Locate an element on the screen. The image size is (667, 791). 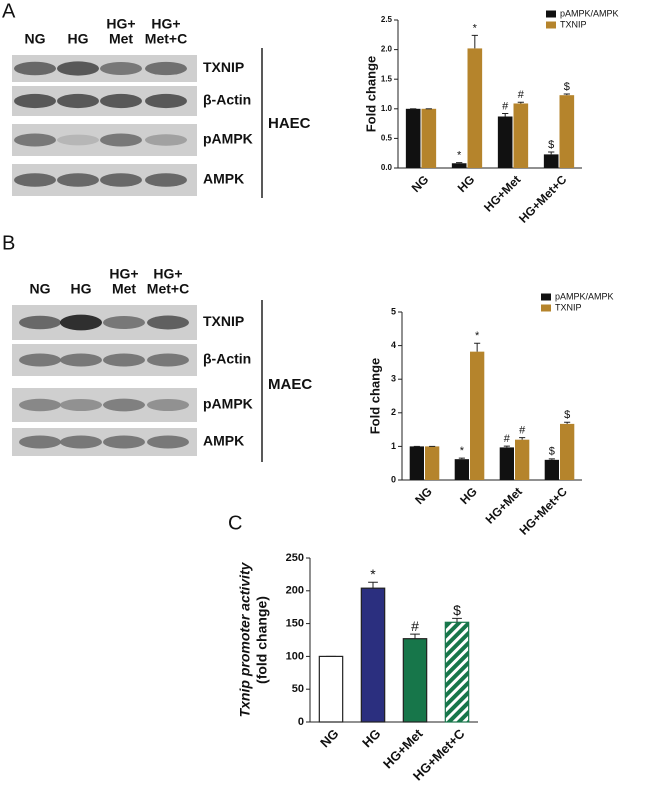
lane-label: NG is located at coordinates (40, 289).